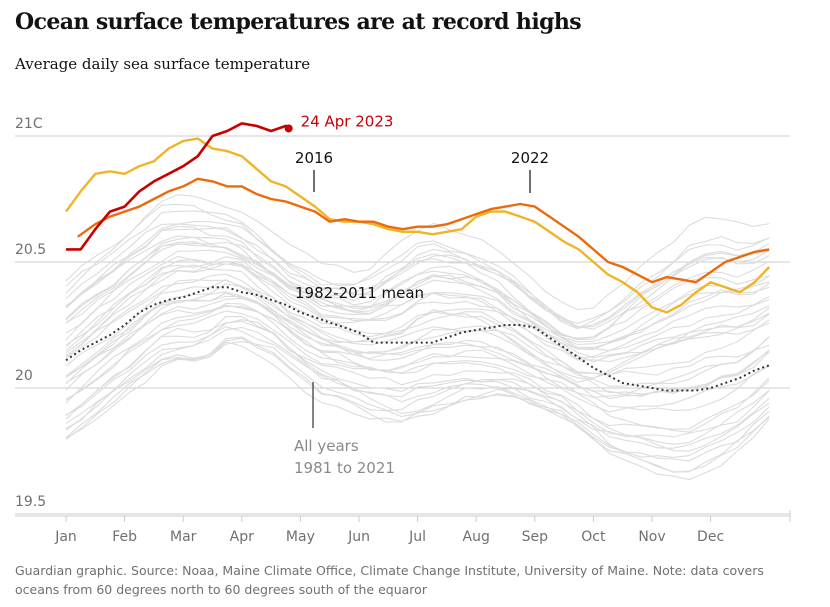  I want to click on x-tick-label: Oct, so click(593, 537).